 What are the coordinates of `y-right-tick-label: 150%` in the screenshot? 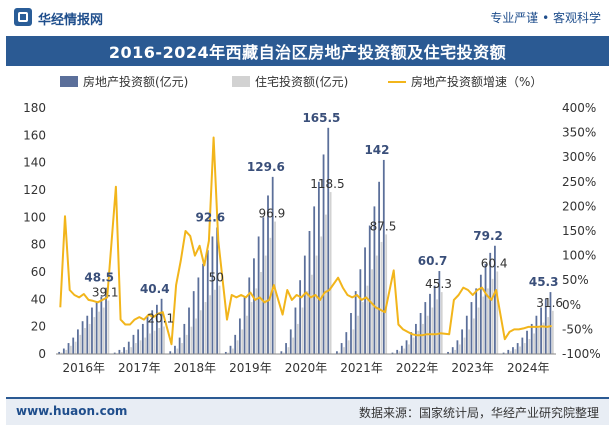 It's located at (579, 231).